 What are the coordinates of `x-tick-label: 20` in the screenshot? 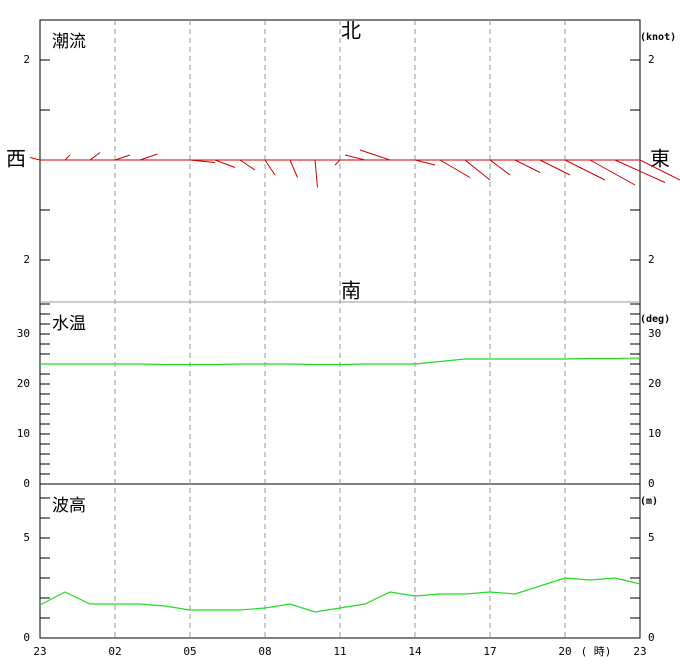 It's located at (564, 651).